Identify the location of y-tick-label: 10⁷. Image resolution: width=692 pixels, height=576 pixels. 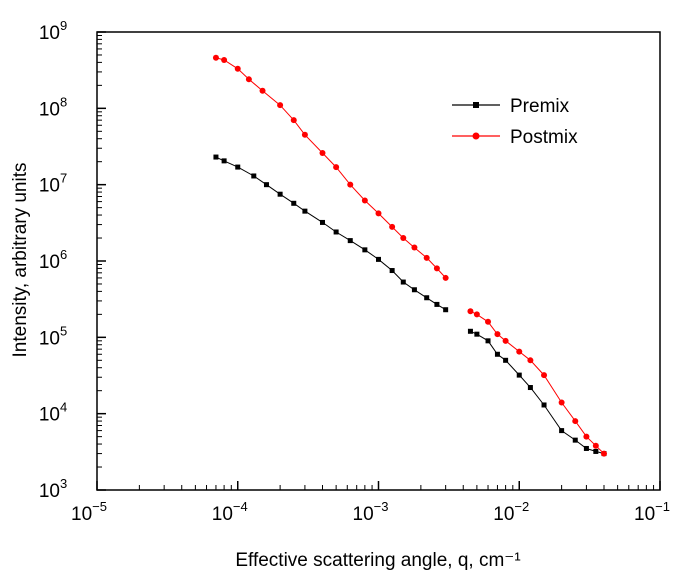
(53, 184).